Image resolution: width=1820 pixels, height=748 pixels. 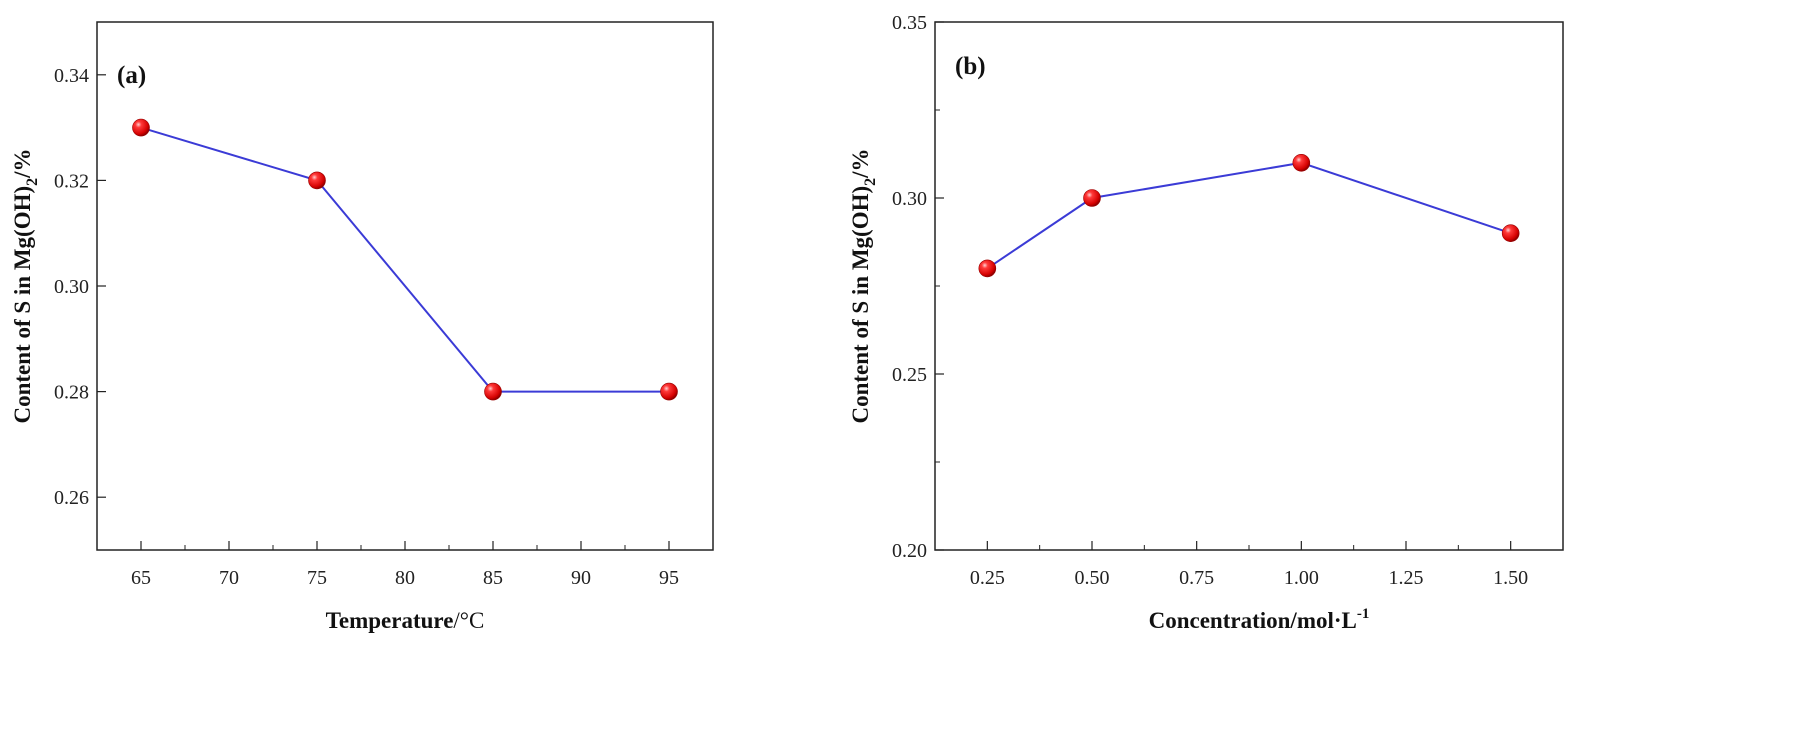 I want to click on x-axis-title: Temperature/°C, so click(x=405, y=620).